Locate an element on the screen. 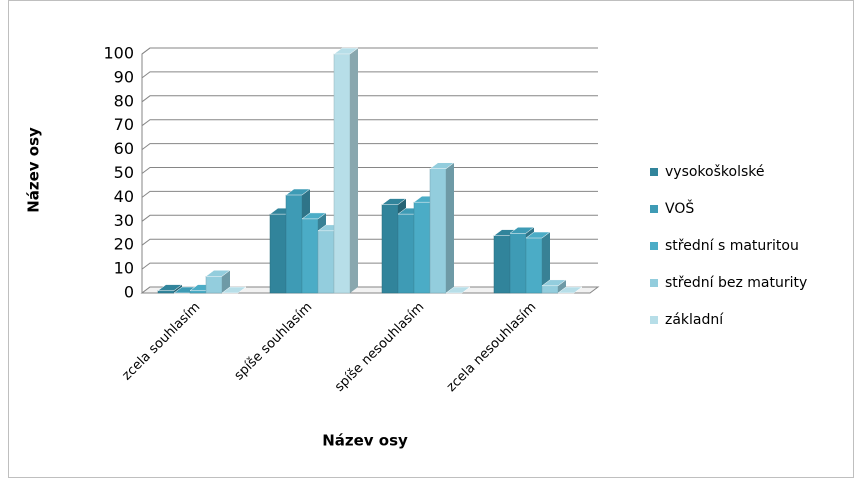  y-tick-label: 50 is located at coordinates (124, 172).